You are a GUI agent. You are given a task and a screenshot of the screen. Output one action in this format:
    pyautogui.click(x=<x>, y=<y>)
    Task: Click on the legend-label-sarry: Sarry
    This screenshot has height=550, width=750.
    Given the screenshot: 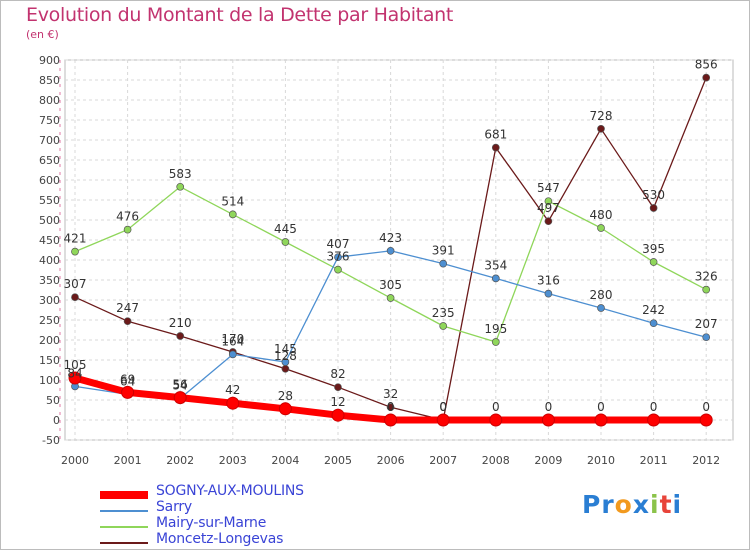 What is the action you would take?
    pyautogui.click(x=174, y=507)
    